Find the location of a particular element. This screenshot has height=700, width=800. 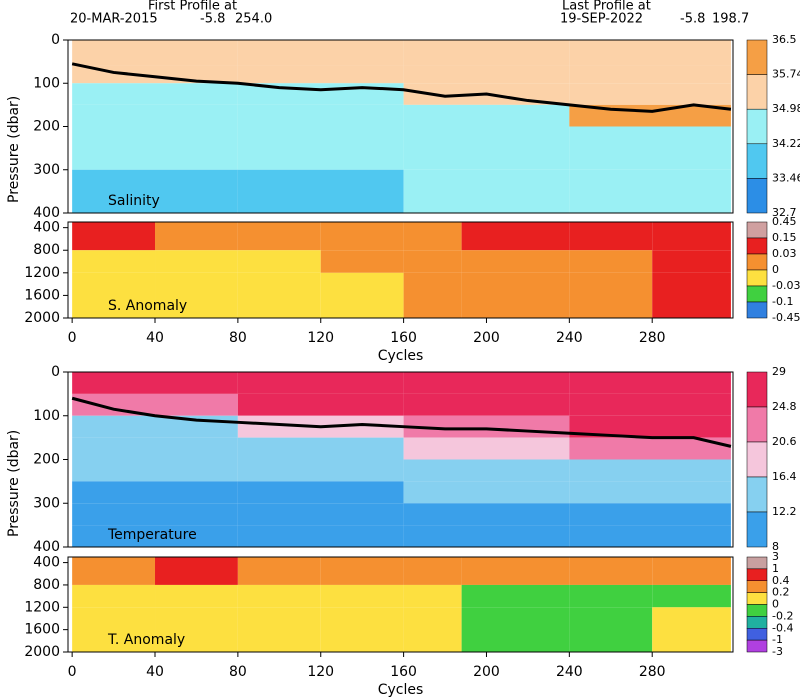

colorbar-label: -1 is located at coordinates (777, 639).